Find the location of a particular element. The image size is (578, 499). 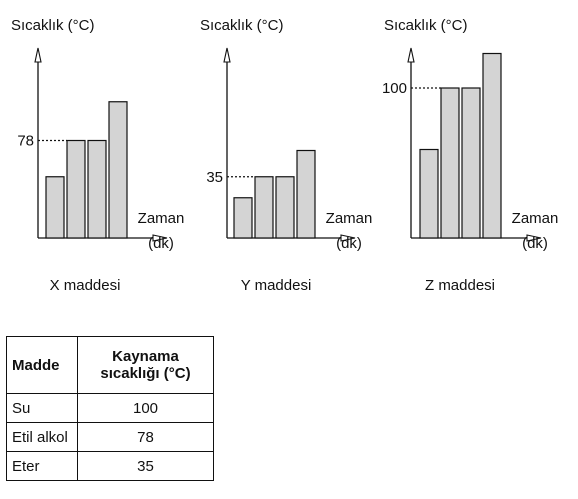

cell-substance: Etil alkol is located at coordinates (42, 437).